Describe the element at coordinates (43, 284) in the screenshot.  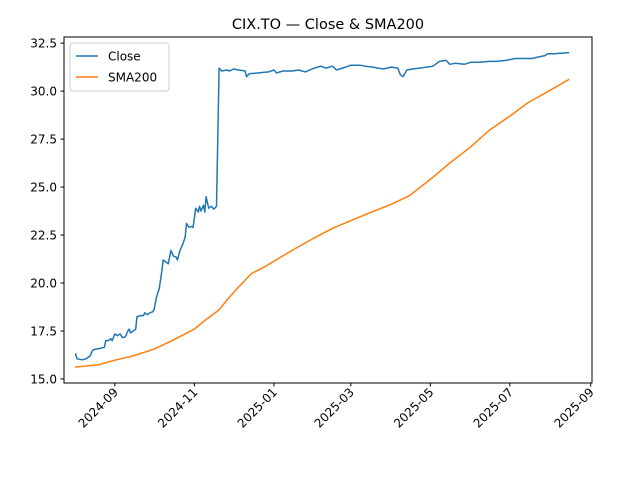
I see `y-tick-label: 20.0` at that location.